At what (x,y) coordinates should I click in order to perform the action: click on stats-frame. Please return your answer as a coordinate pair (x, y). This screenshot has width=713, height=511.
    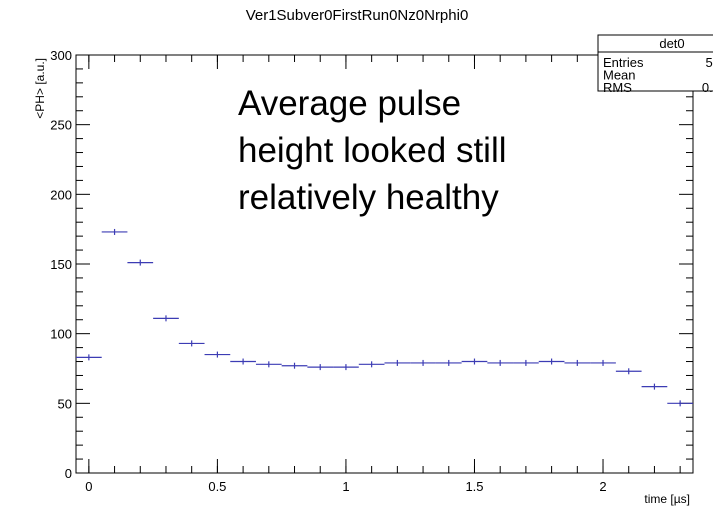
    Looking at the image, I should click on (655, 63).